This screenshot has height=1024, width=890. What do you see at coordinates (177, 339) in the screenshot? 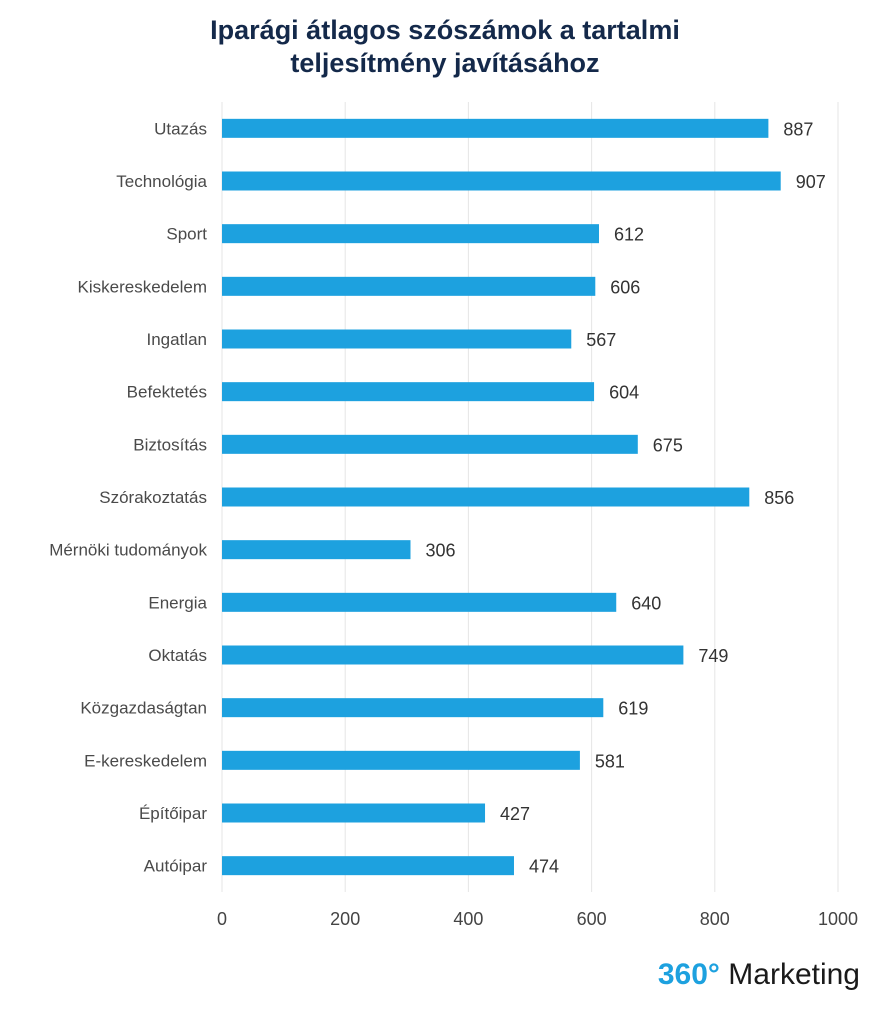
I see `category-label: Ingatlan` at bounding box center [177, 339].